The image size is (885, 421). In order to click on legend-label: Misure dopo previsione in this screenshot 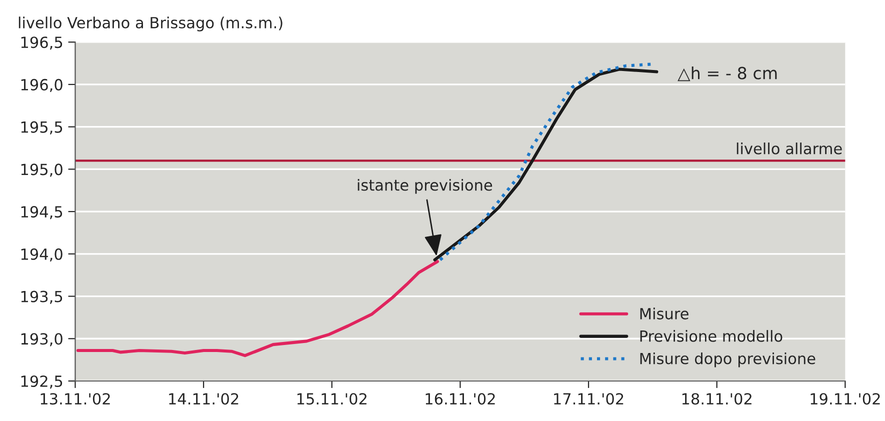, I will do `click(728, 360)`.